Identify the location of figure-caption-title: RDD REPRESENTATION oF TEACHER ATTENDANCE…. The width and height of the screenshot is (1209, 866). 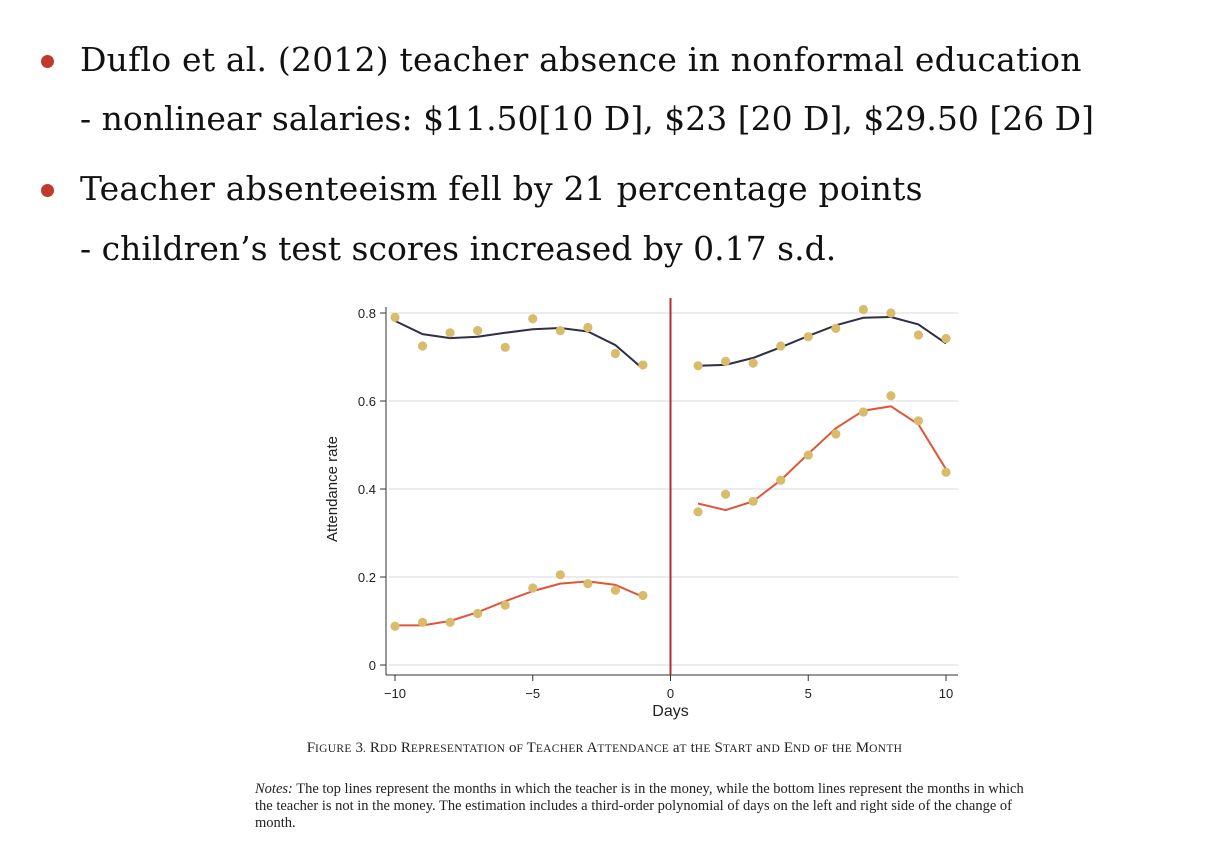
(636, 748).